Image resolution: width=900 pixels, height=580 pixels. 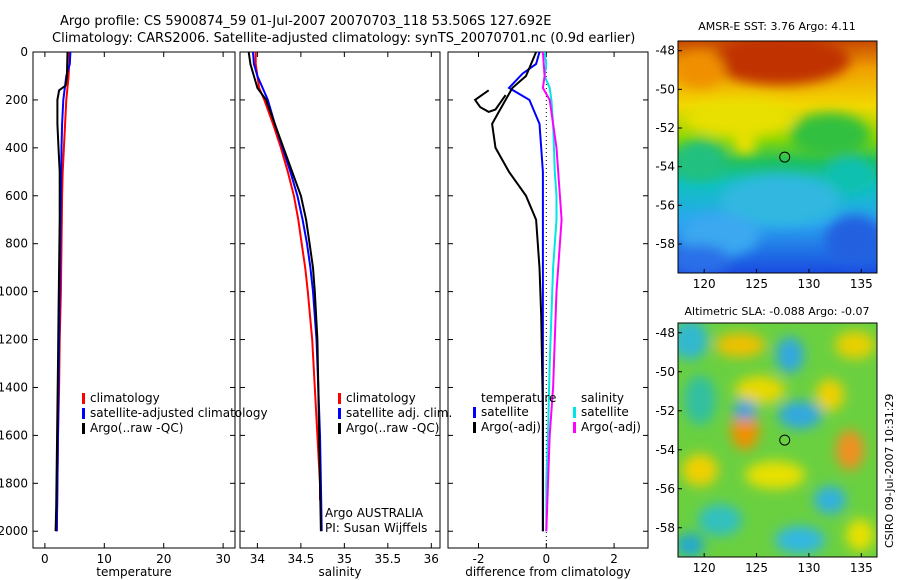 I want to click on sla_map-ytick-label: -50, so click(x=665, y=372).